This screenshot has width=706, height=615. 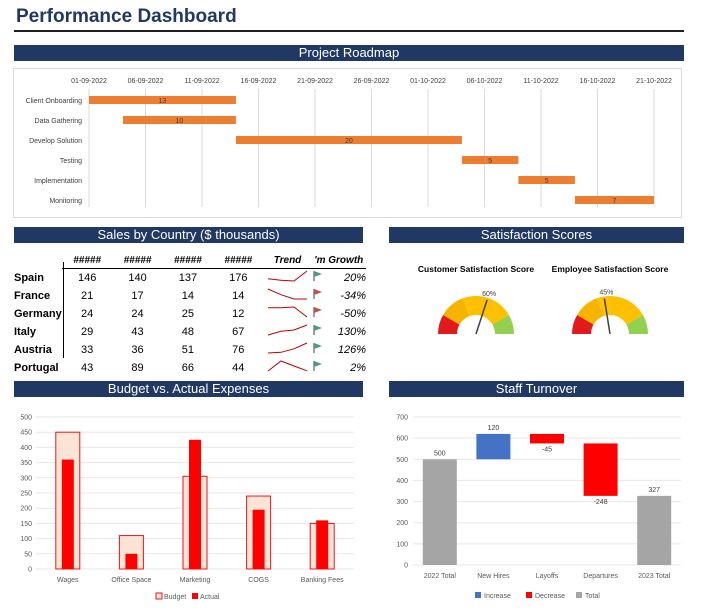 What do you see at coordinates (190, 261) in the screenshot?
I see `sales-header-row: ##### ##### ##### ##### Trend 'm Growth` at bounding box center [190, 261].